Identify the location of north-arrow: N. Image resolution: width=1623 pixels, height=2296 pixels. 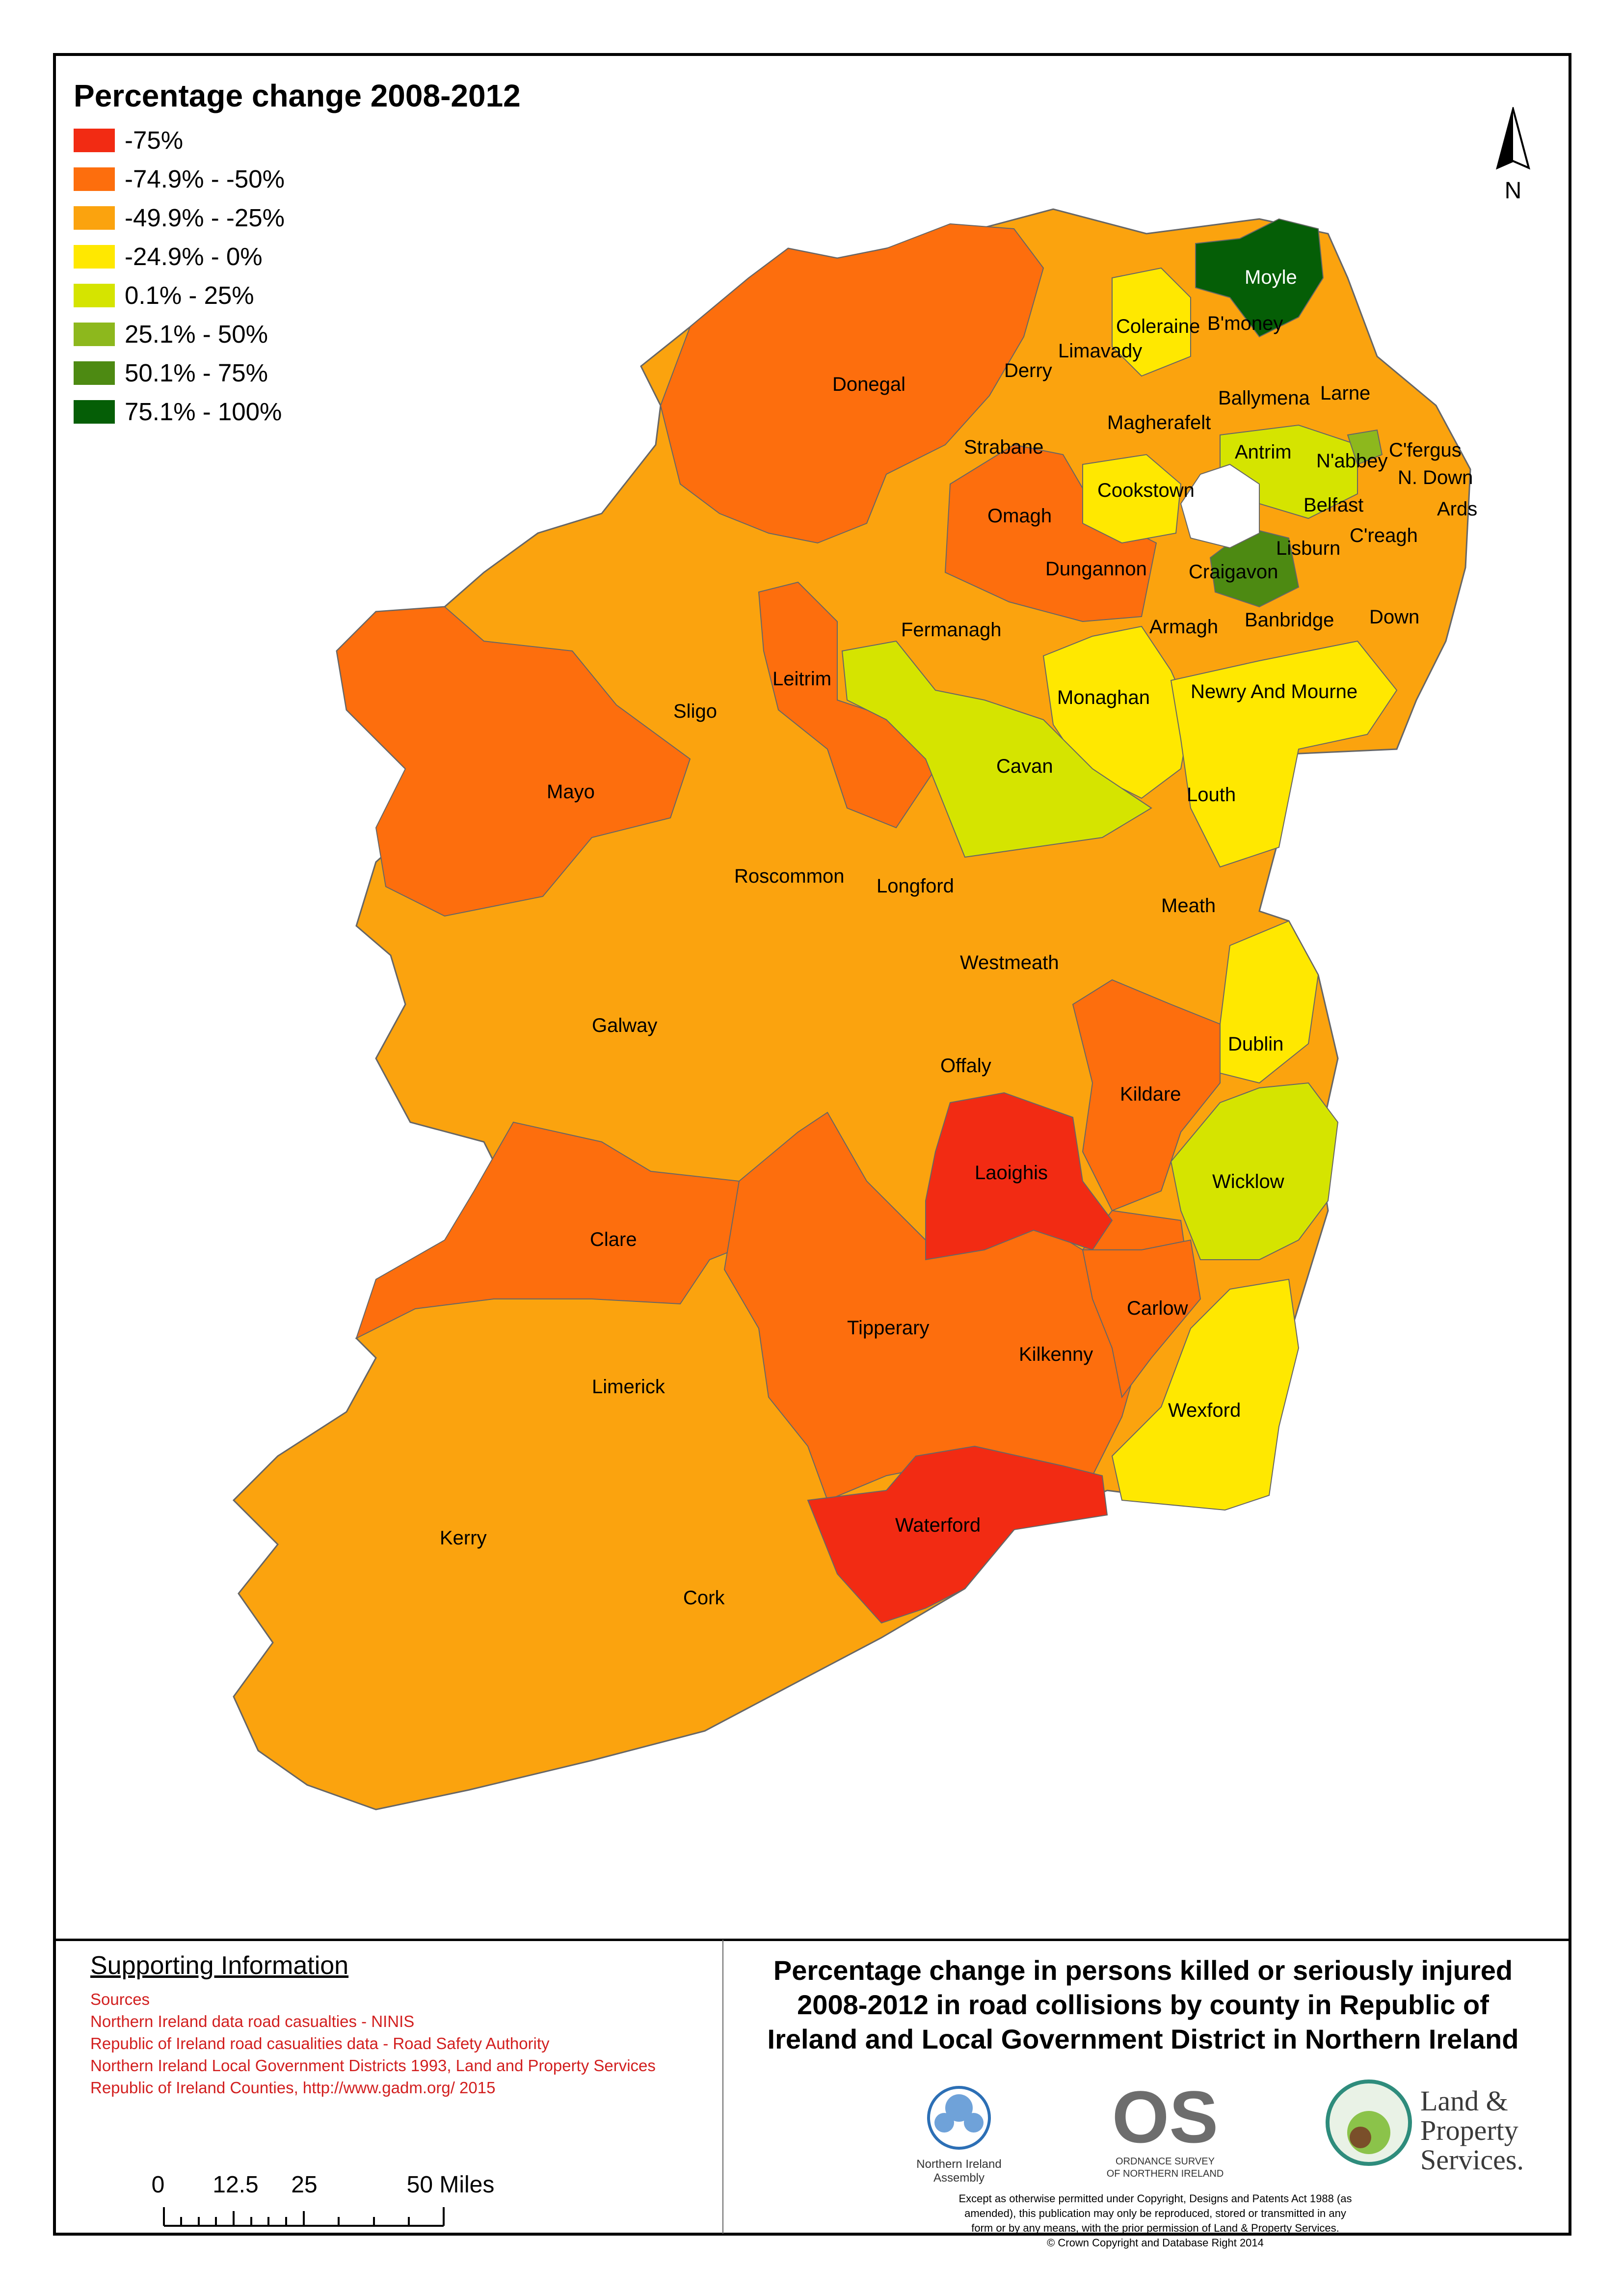
(1513, 160).